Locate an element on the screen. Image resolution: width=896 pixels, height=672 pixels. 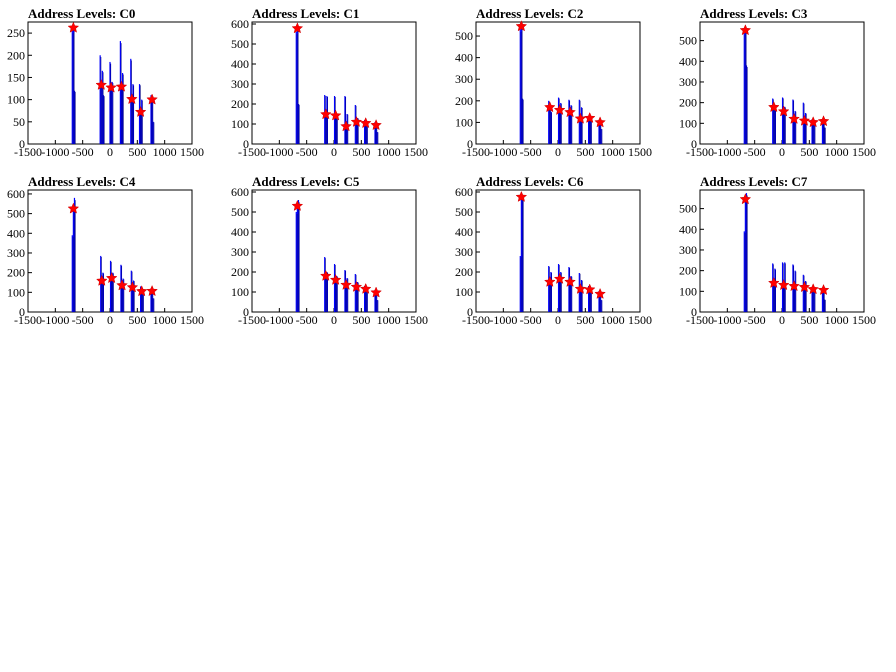
y-tick-label: 250 is located at coordinates (16, 33).